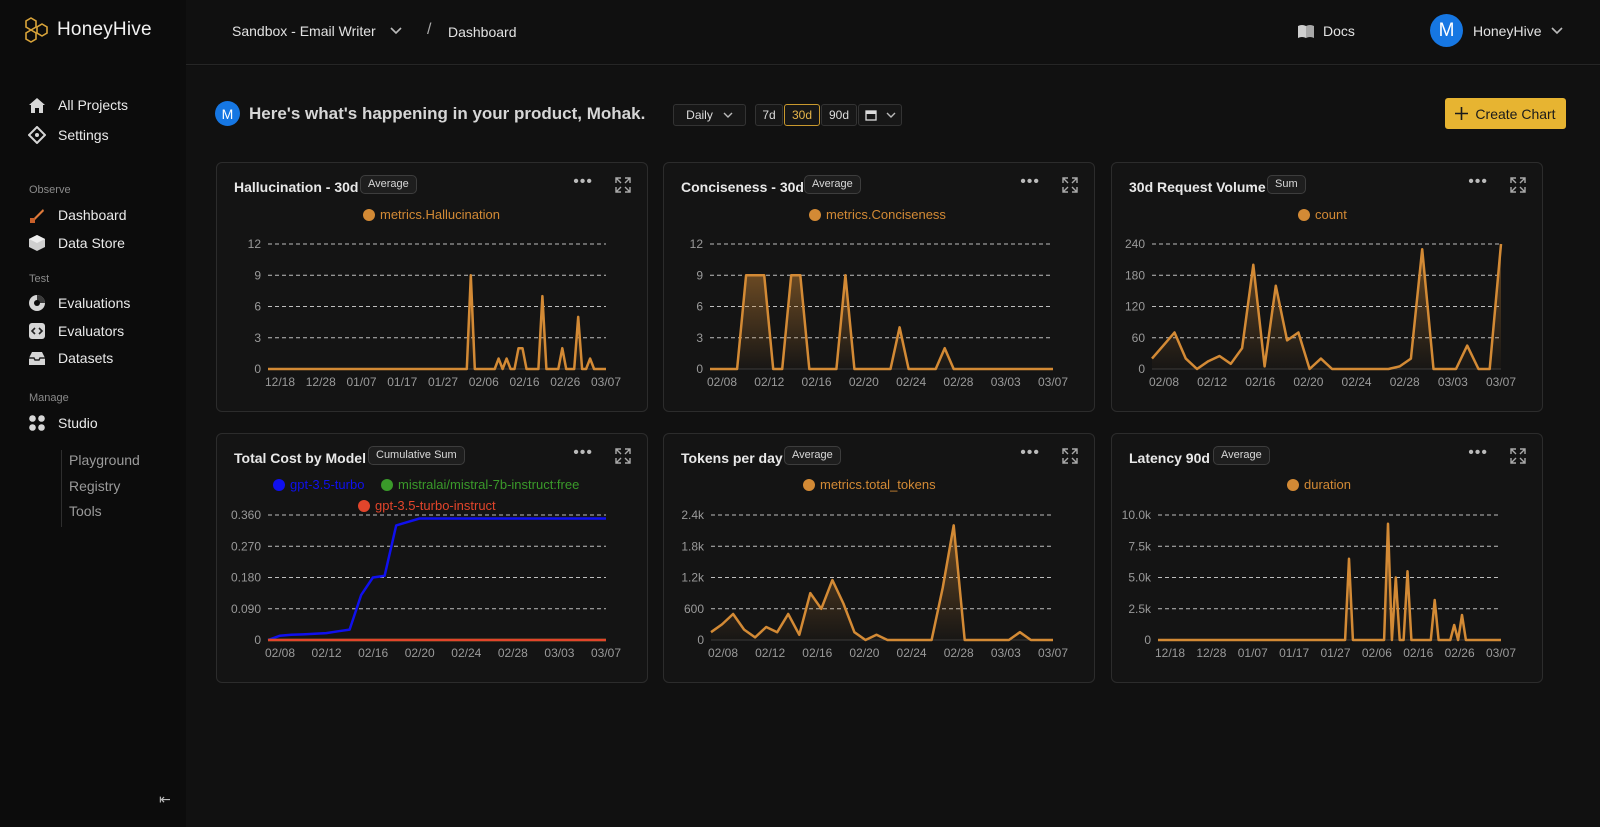 The height and width of the screenshot is (827, 1600). What do you see at coordinates (79, 303) in the screenshot?
I see `sidebar-item-evaluations: Evaluations` at bounding box center [79, 303].